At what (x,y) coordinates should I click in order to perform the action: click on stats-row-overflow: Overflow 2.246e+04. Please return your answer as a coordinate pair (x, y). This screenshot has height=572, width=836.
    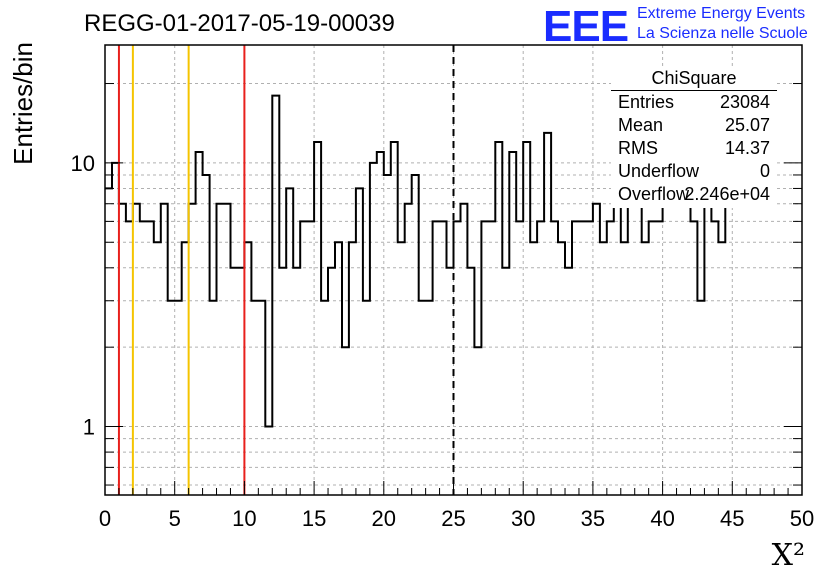
    Looking at the image, I should click on (694, 196).